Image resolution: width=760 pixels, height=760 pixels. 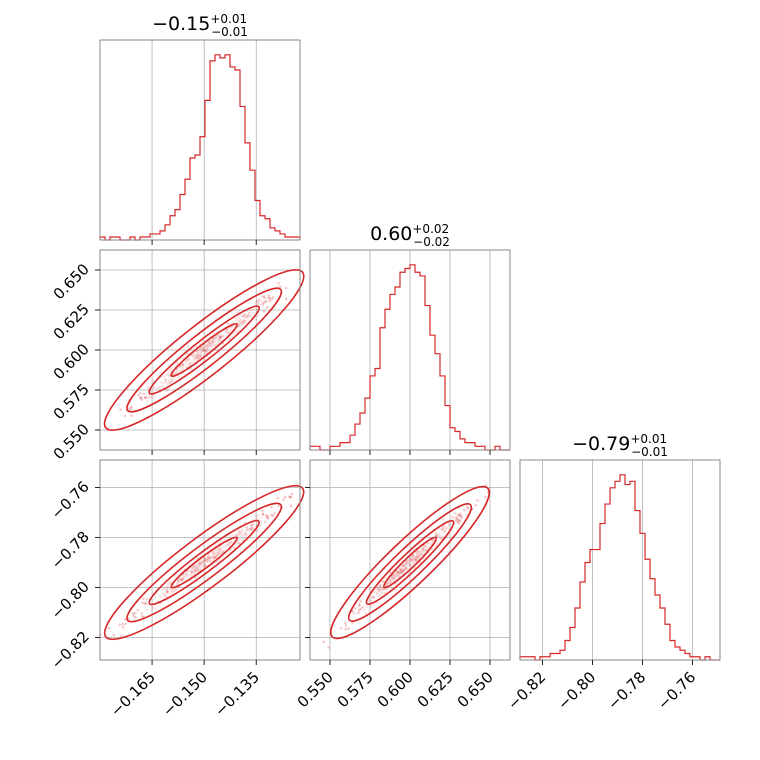 What do you see at coordinates (620, 560) in the screenshot?
I see `panel-frame` at bounding box center [620, 560].